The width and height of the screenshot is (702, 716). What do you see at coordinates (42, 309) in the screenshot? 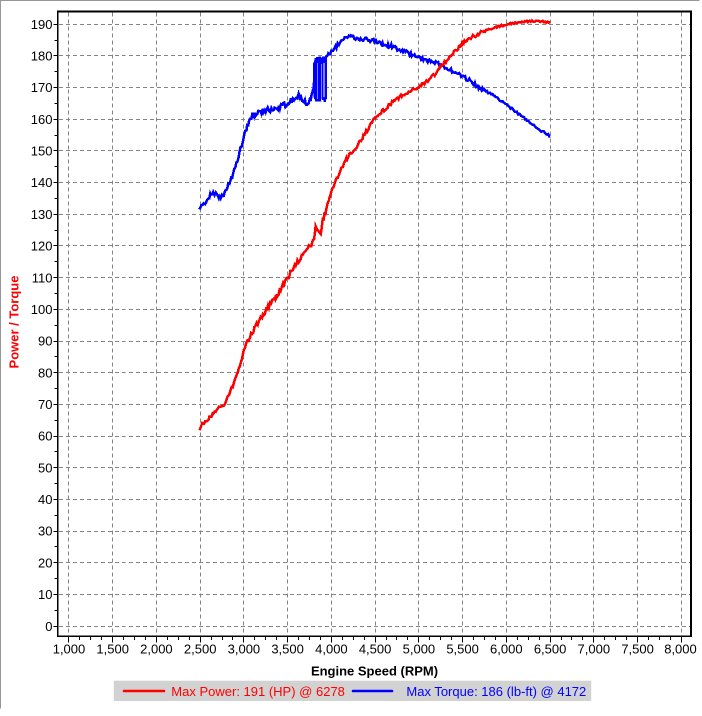
I see `svg-text: 100` at bounding box center [42, 309].